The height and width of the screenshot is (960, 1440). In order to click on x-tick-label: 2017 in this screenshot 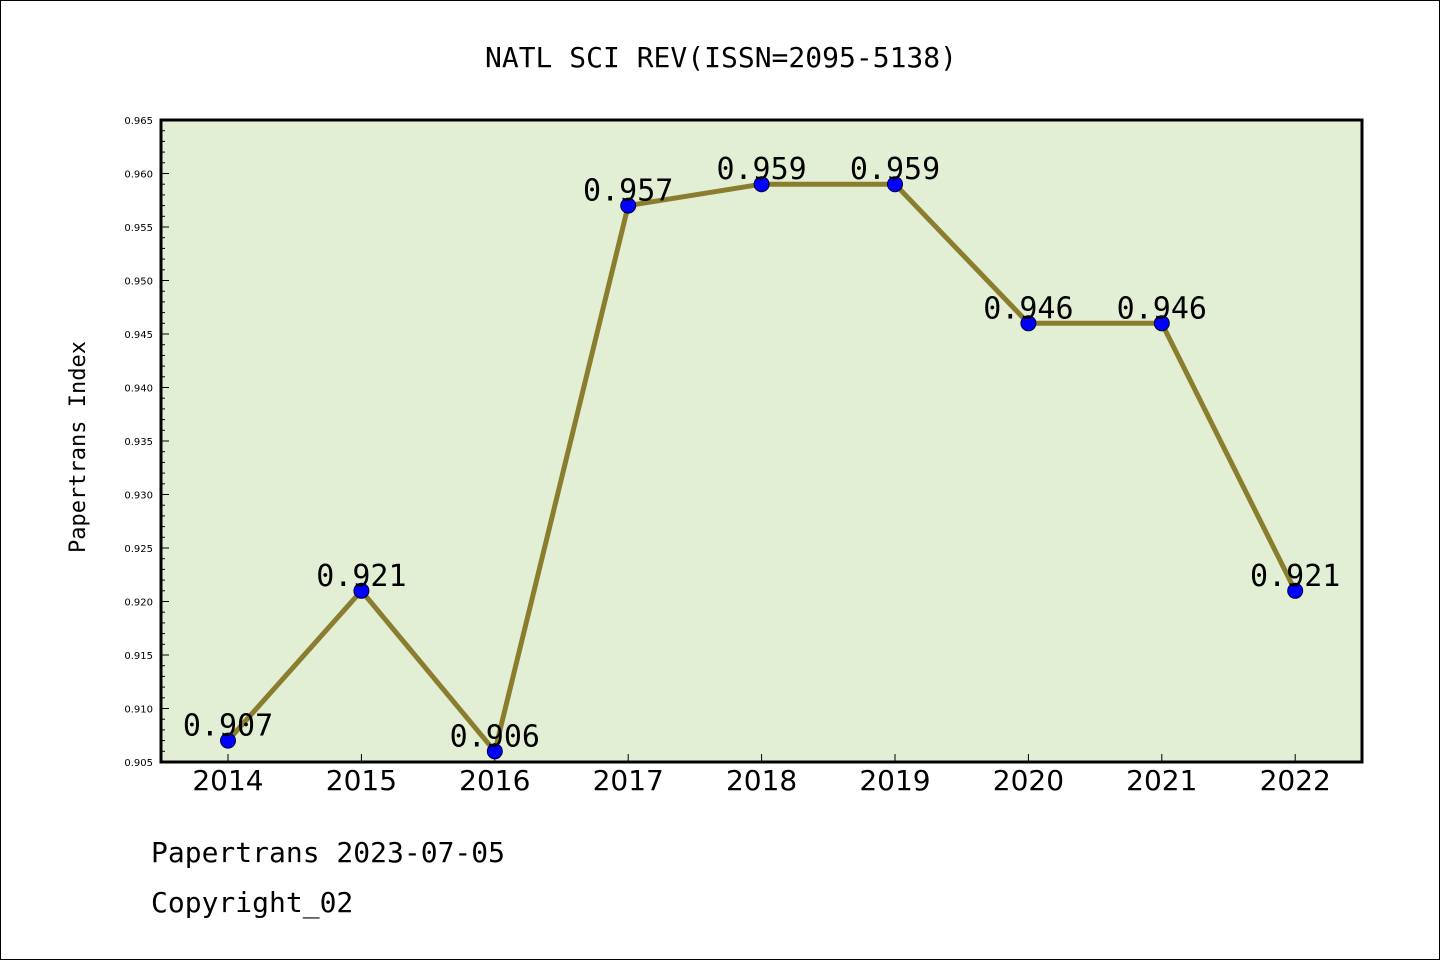, I will do `click(628, 780)`.